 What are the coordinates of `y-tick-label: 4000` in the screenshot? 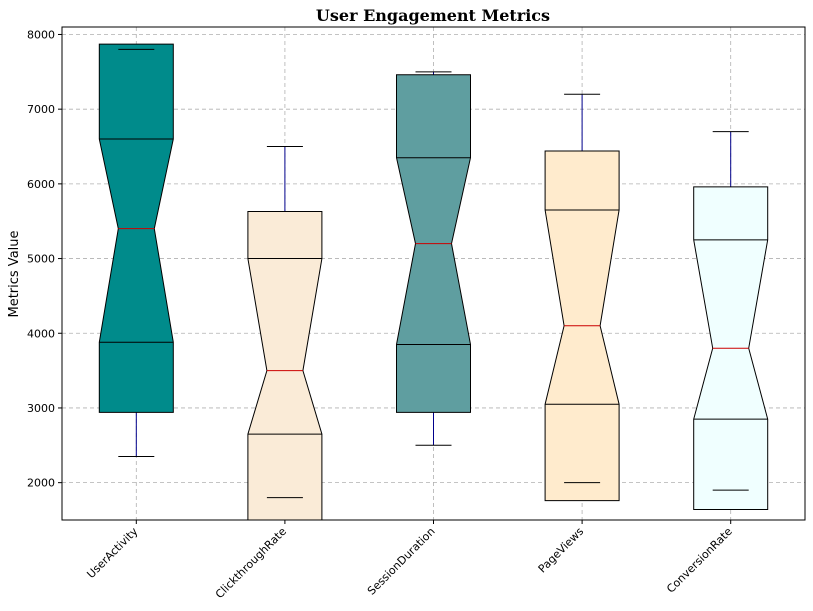 It's located at (41, 333).